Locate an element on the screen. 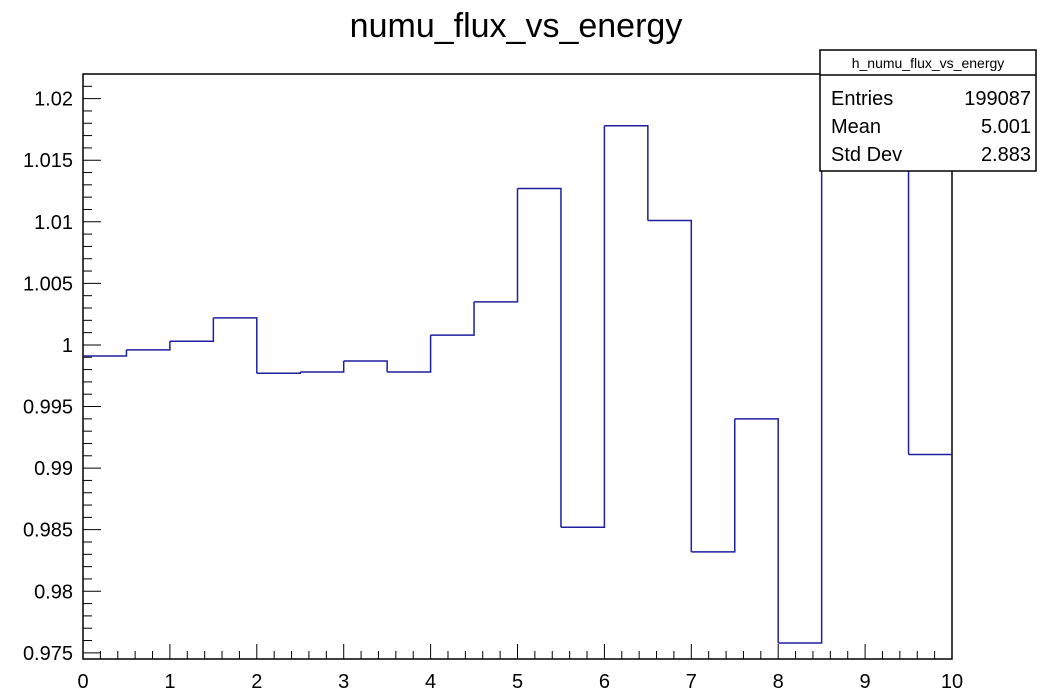 The image size is (1056, 694). y-tick-label: 1.005 is located at coordinates (48, 284).